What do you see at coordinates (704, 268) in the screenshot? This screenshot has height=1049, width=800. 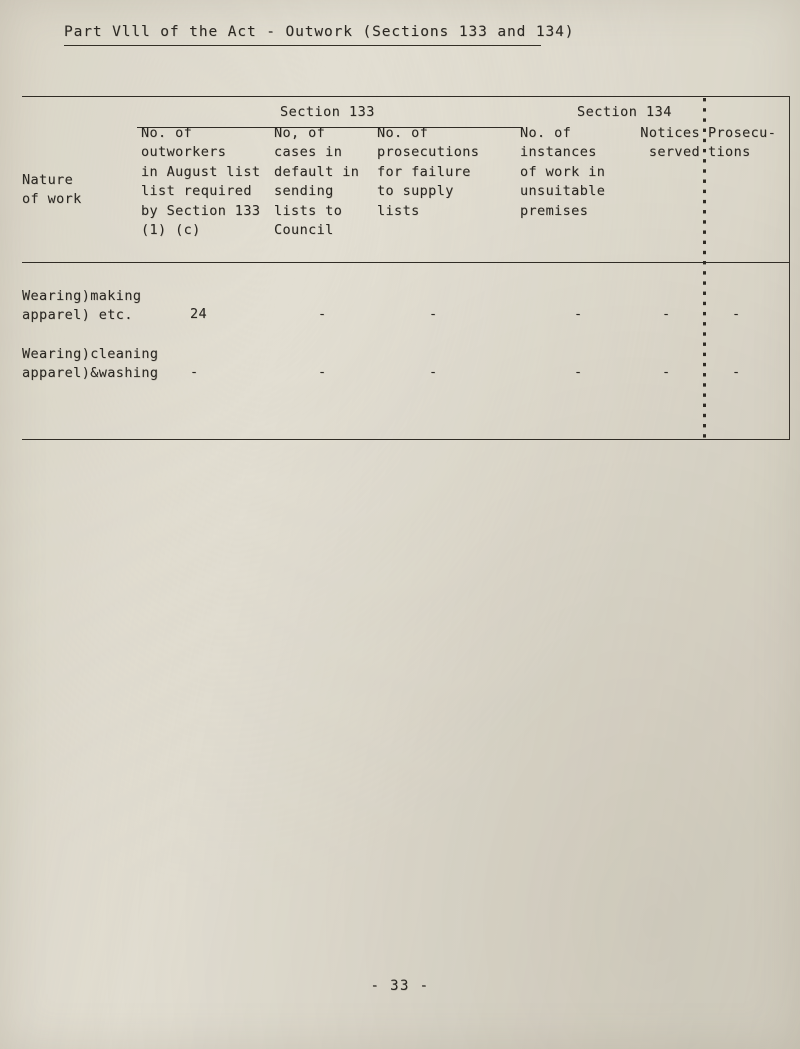 I see `dotted-column-divider` at bounding box center [704, 268].